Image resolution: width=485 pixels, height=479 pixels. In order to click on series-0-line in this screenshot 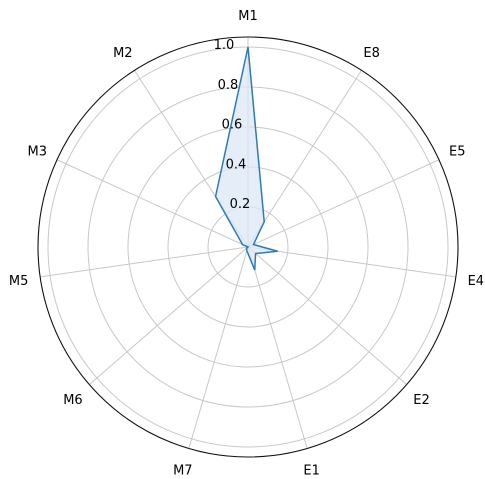, I will do `click(246, 158)`.